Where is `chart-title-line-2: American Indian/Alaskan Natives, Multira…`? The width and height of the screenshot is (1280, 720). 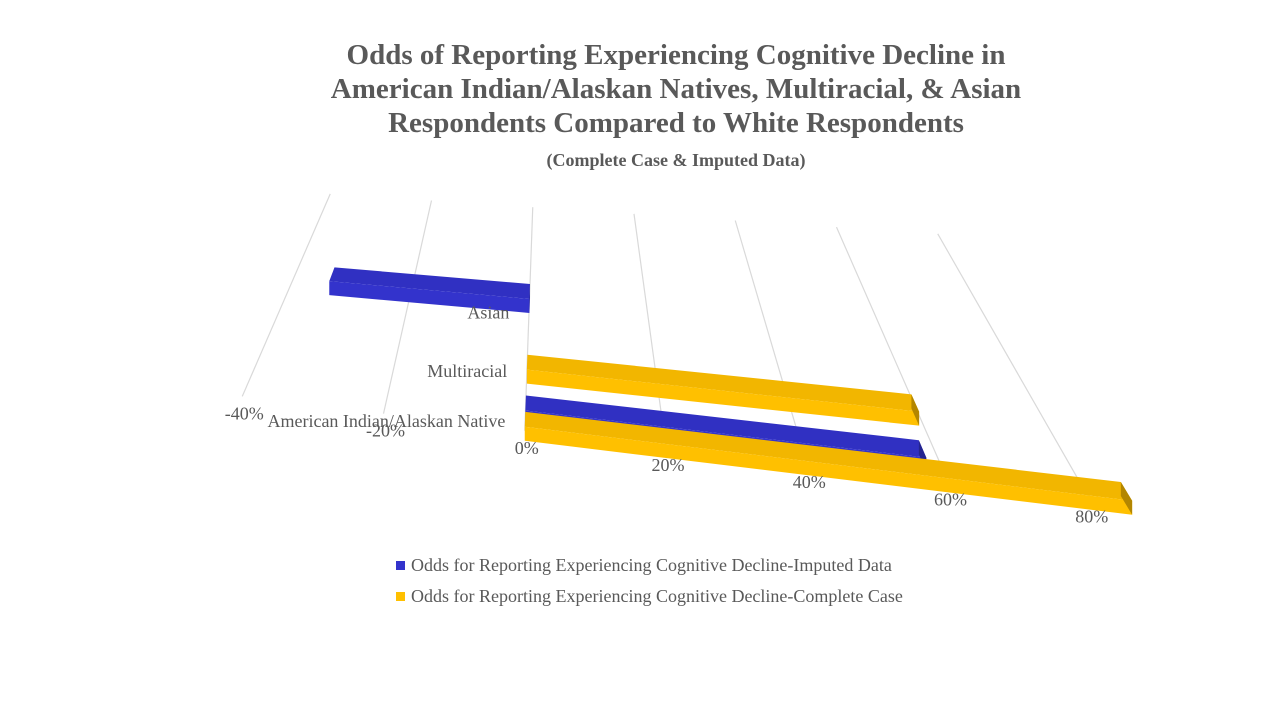 chart-title-line-2: American Indian/Alaskan Natives, Multira… is located at coordinates (676, 89).